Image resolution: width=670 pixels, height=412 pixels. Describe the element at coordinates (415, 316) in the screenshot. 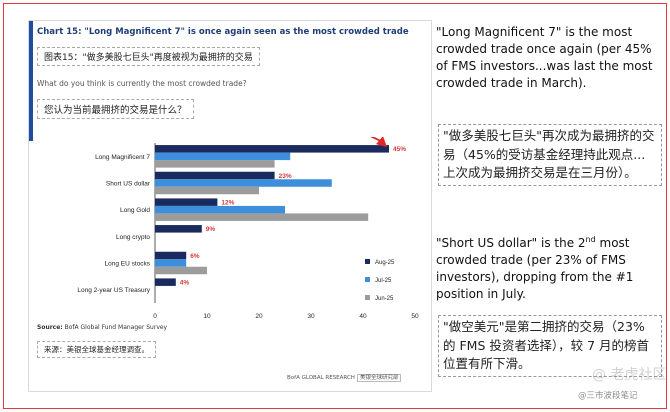

I see `x-tick-label: 50` at that location.